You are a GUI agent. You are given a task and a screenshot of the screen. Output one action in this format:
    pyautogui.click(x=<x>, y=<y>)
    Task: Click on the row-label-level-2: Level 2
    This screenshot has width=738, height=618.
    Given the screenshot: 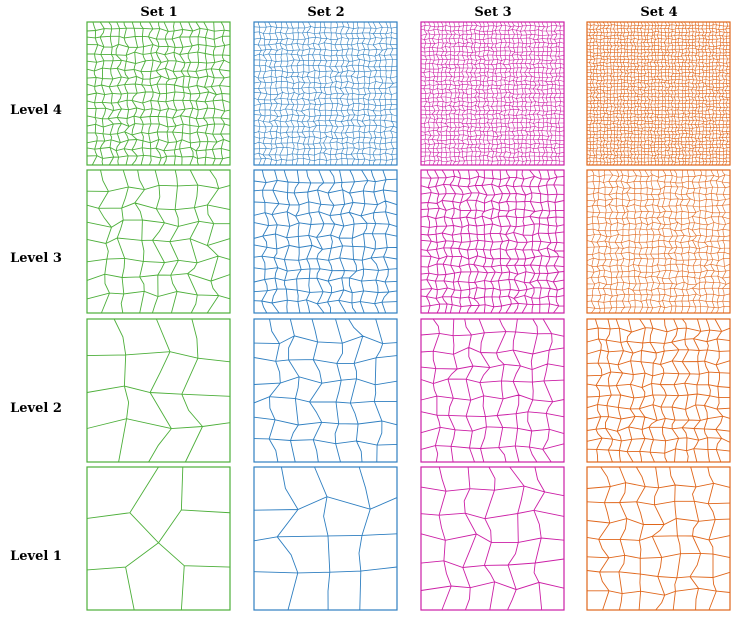 What is the action you would take?
    pyautogui.click(x=36, y=408)
    